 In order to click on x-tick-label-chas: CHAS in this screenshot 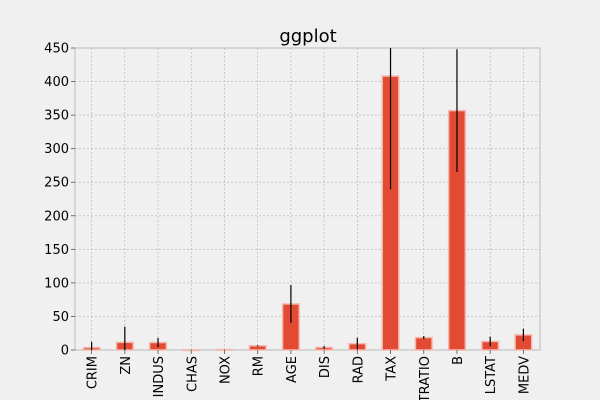, I will do `click(192, 374)`.